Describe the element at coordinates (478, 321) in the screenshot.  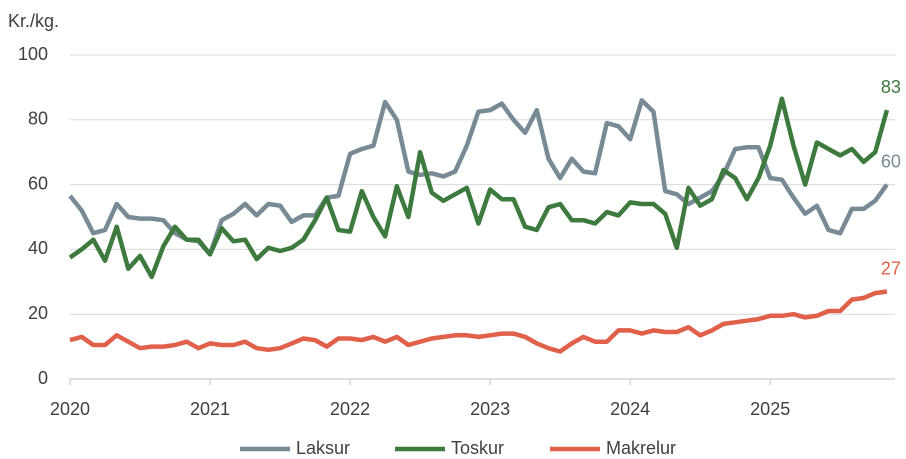
I see `series-line` at that location.